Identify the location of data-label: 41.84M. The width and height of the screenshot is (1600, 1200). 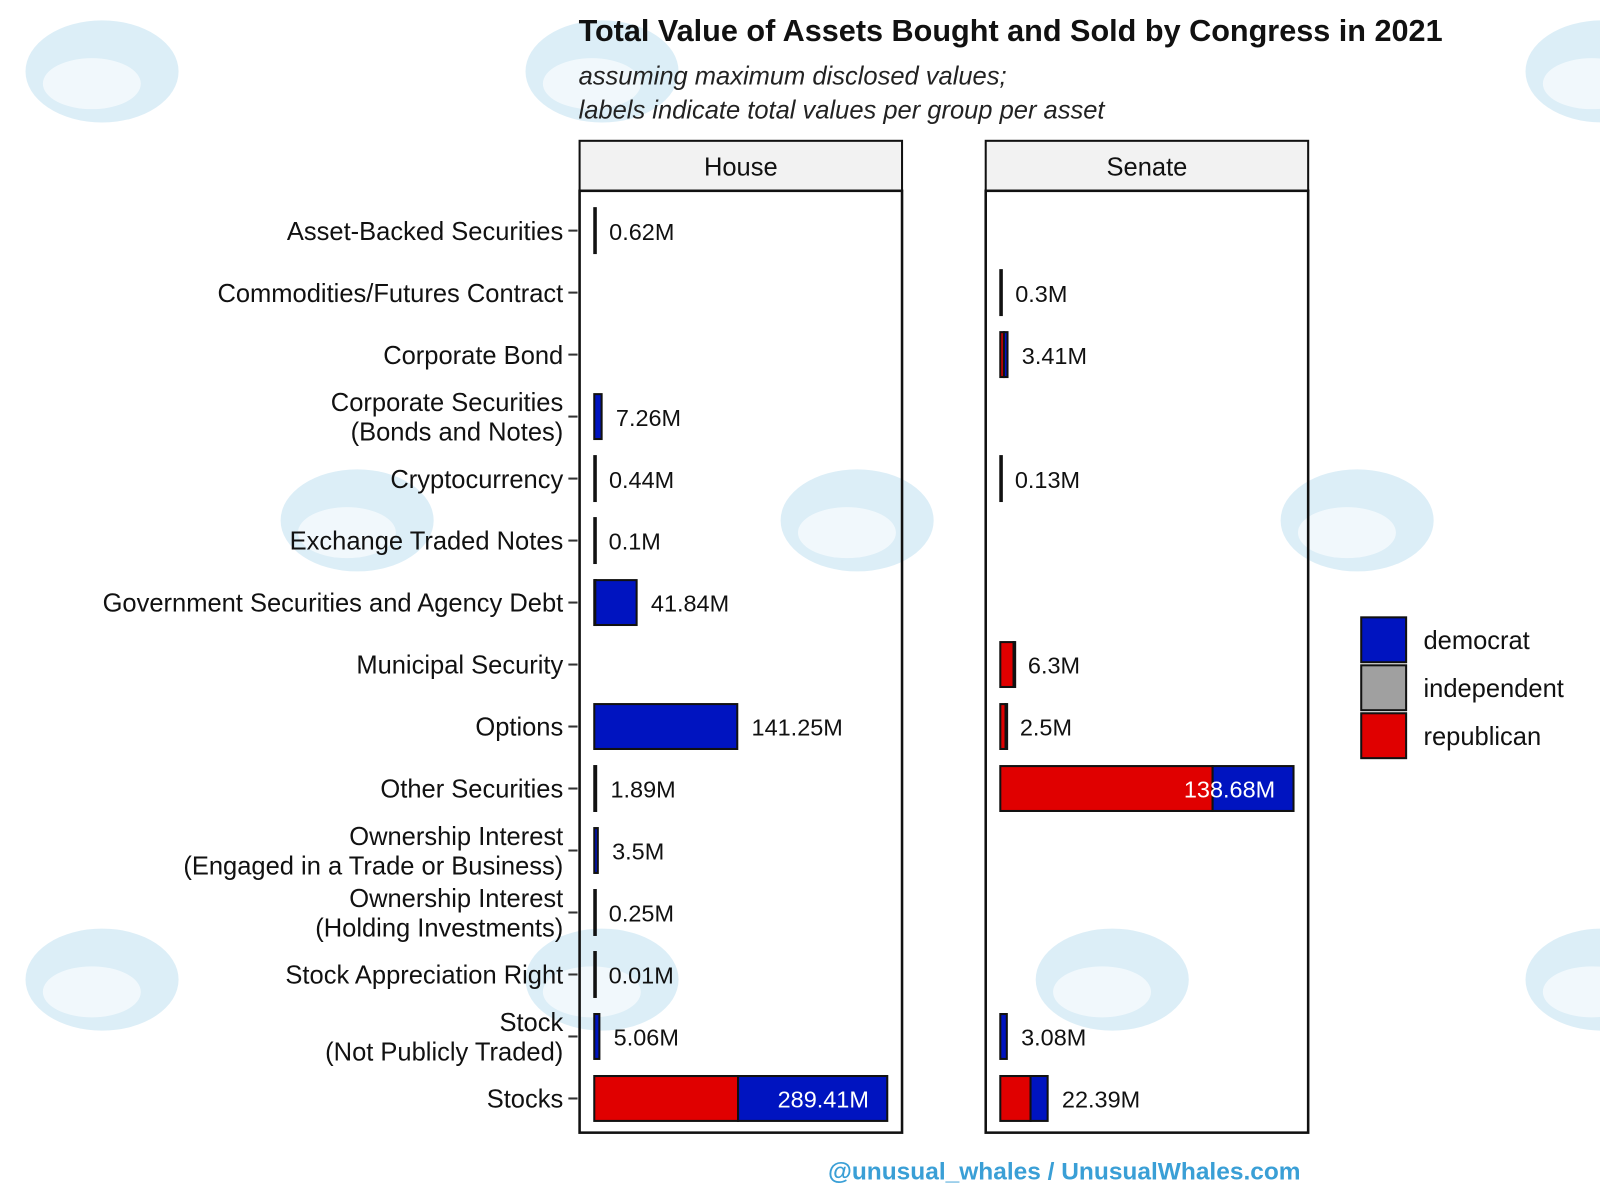
(690, 604).